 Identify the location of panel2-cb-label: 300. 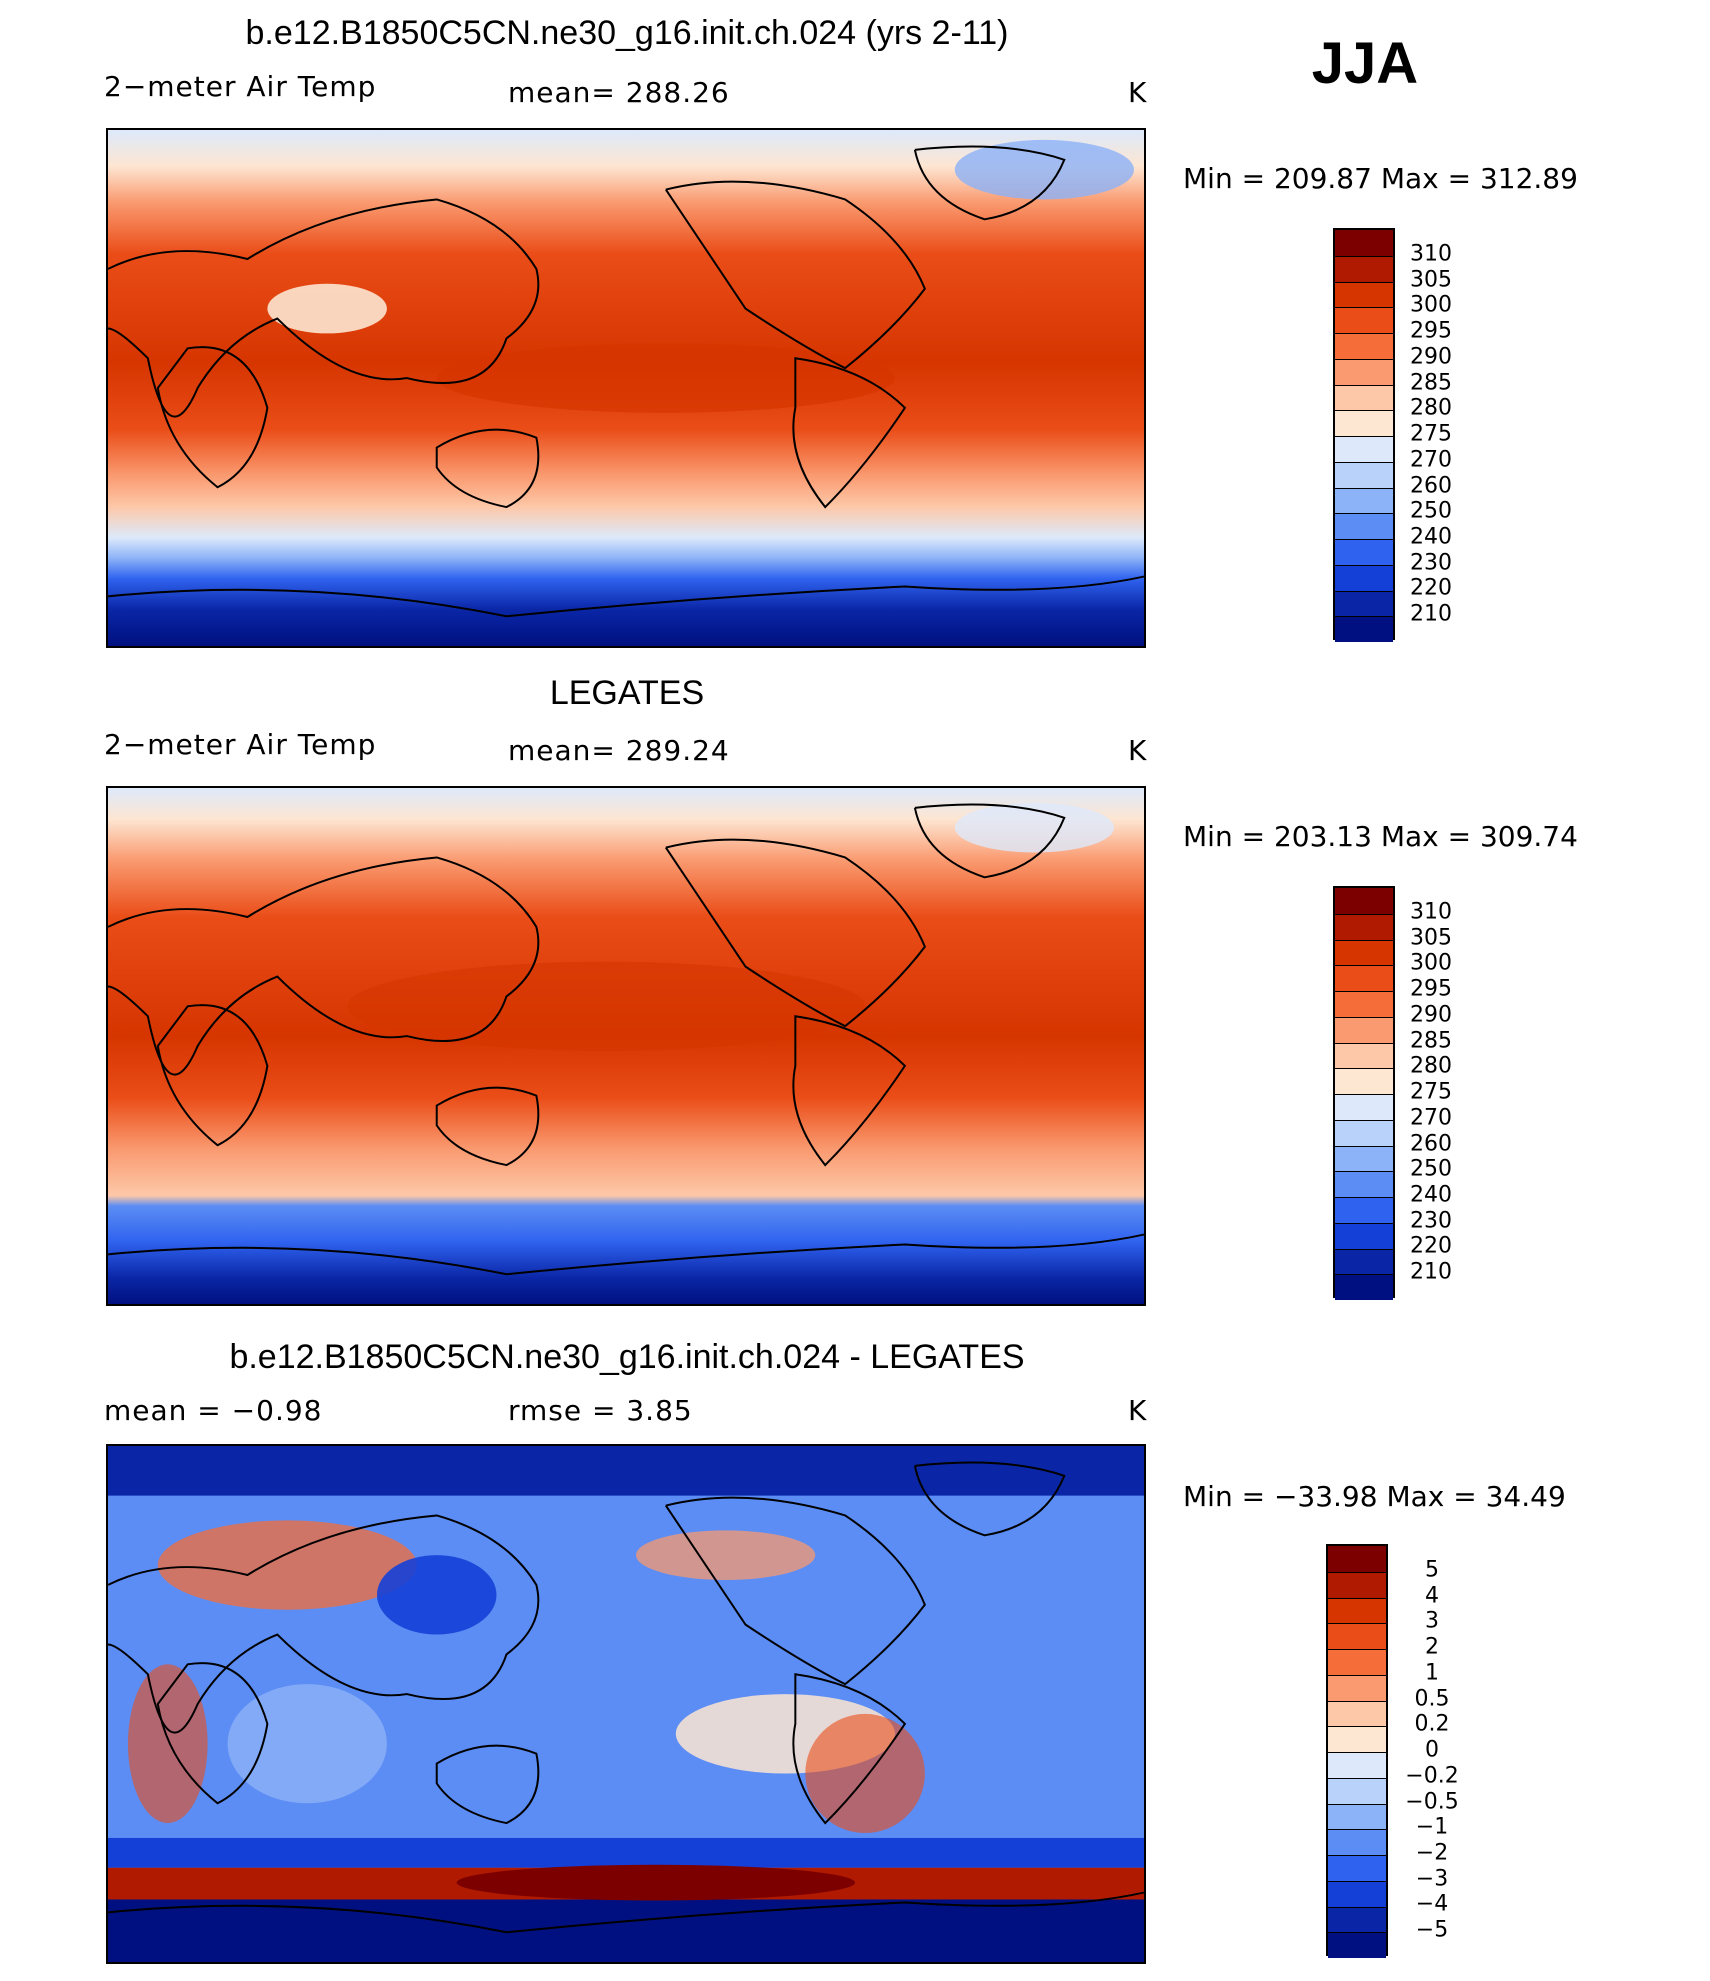
(1431, 963).